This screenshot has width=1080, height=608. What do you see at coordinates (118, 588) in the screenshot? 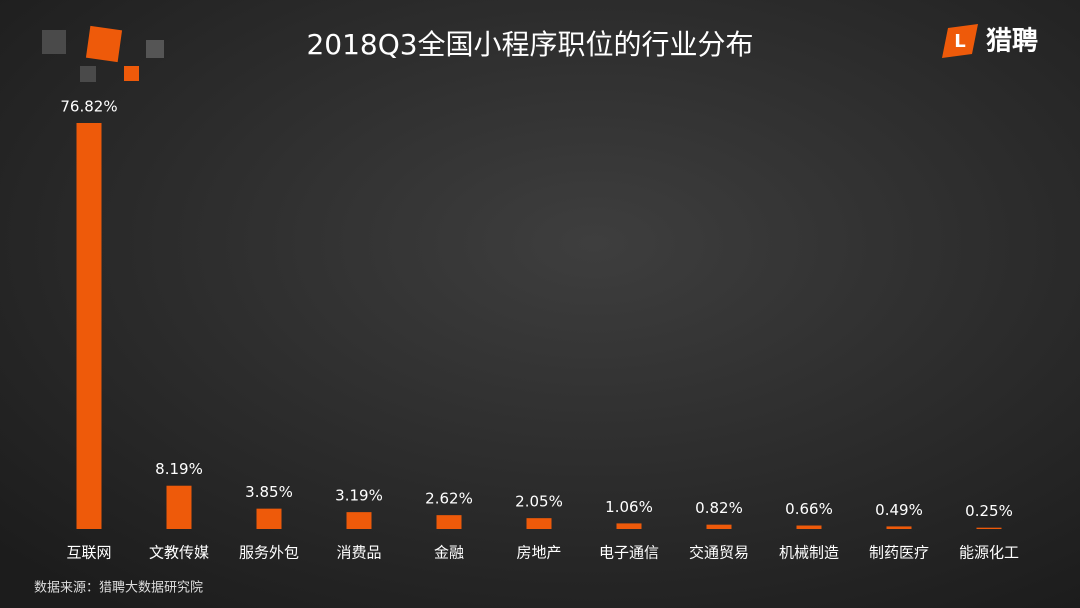
I see `source-note: 数据来源：猎聘大数据研究院` at bounding box center [118, 588].